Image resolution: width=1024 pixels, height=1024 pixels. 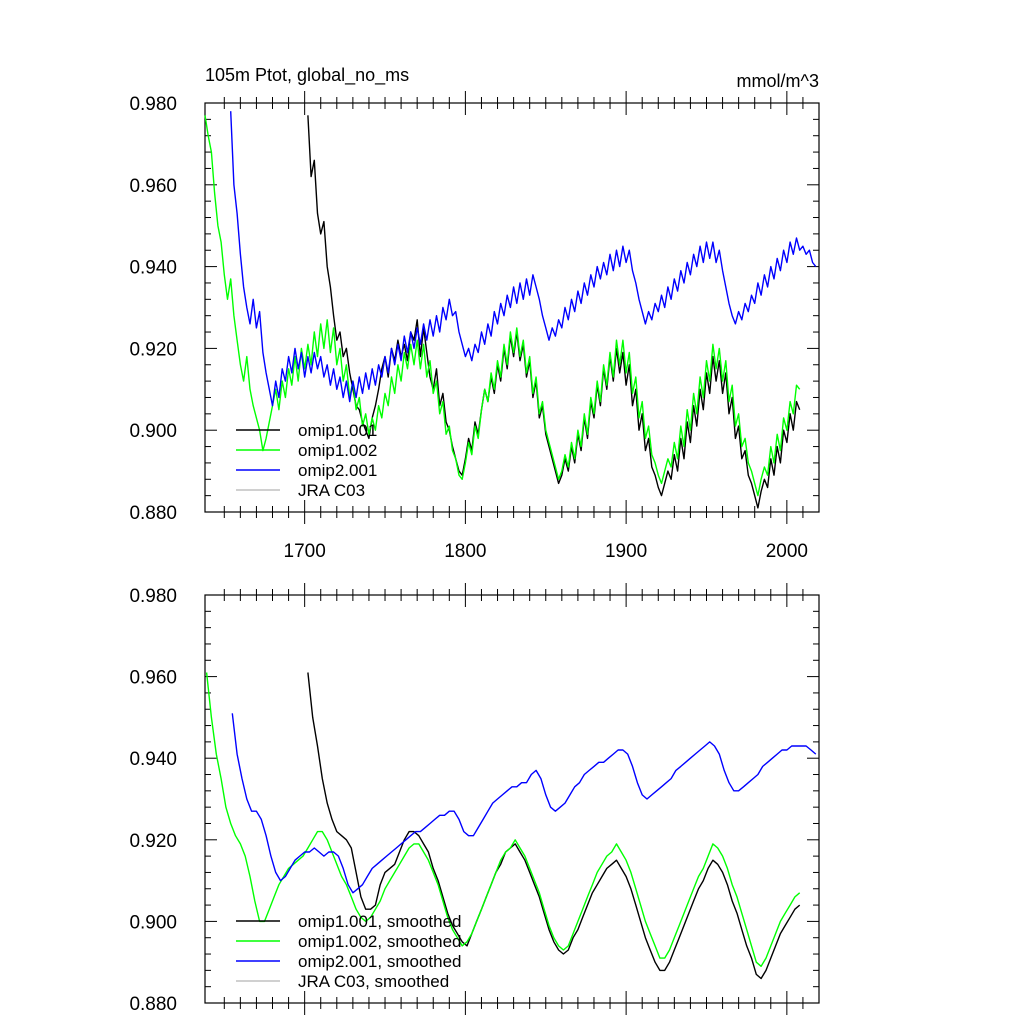 What do you see at coordinates (626, 551) in the screenshot?
I see `x-tick-label: 1900` at bounding box center [626, 551].